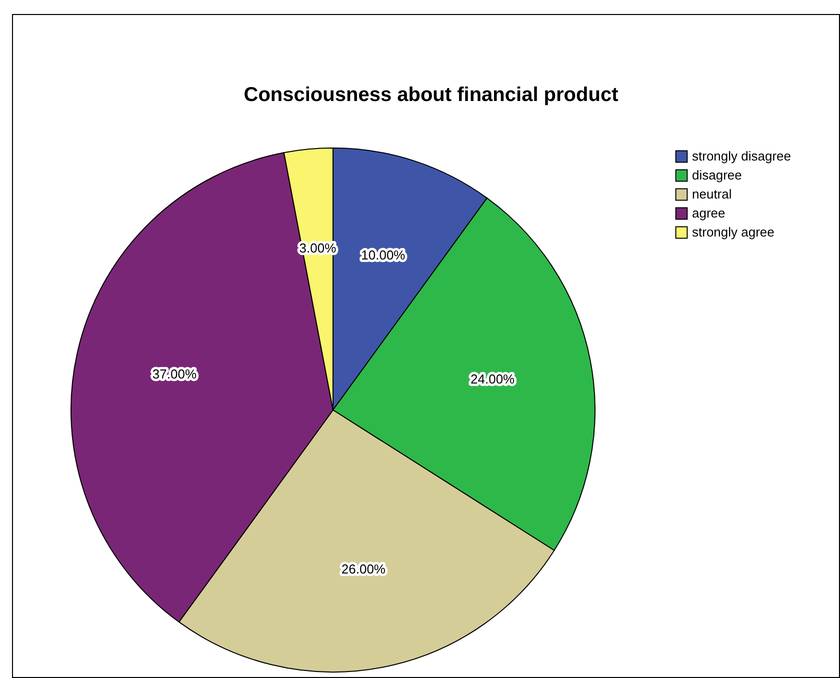 Image resolution: width=840 pixels, height=678 pixels. Describe the element at coordinates (363, 569) in the screenshot. I see `data-label: 26.00%` at that location.